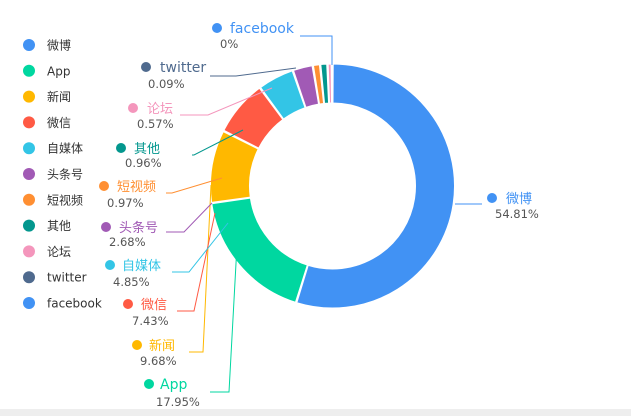  Describe the element at coordinates (138, 228) in the screenshot. I see `callout-name: 头条号` at that location.